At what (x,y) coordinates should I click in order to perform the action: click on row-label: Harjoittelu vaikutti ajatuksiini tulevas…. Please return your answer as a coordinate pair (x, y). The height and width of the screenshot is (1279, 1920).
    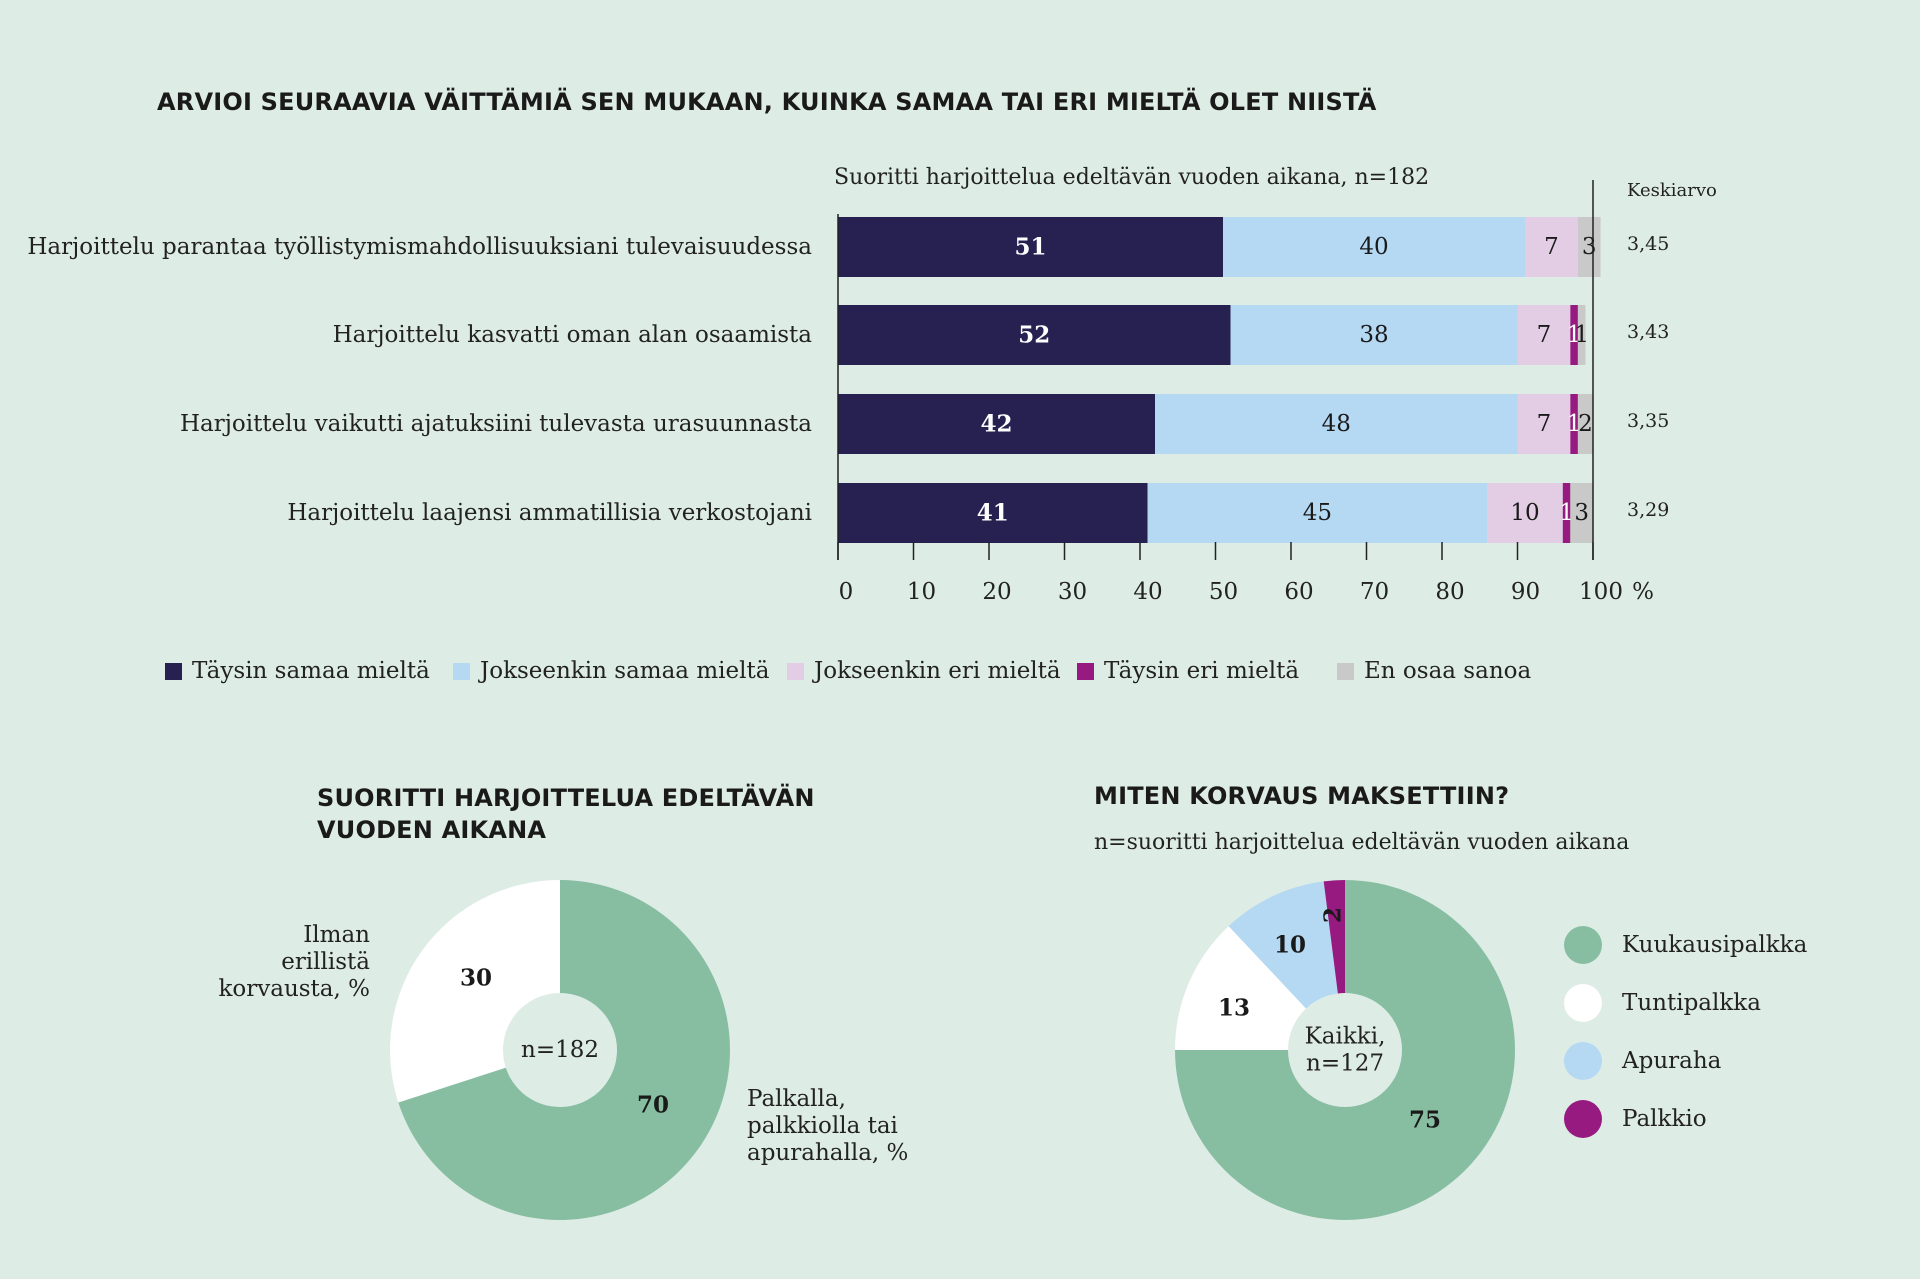
    Looking at the image, I should click on (496, 424).